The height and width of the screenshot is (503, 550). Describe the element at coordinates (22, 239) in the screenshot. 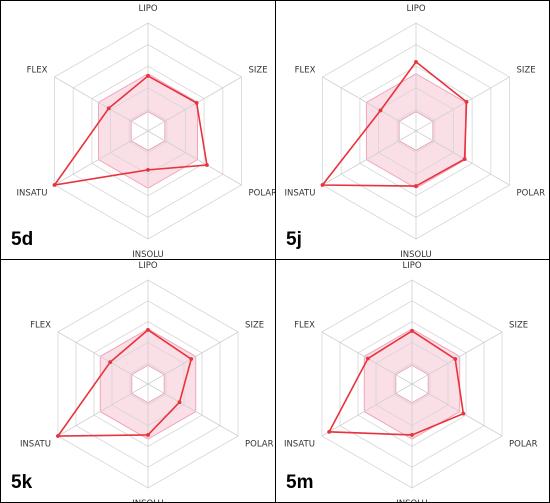

I see `panel-label-5d: 5d` at that location.